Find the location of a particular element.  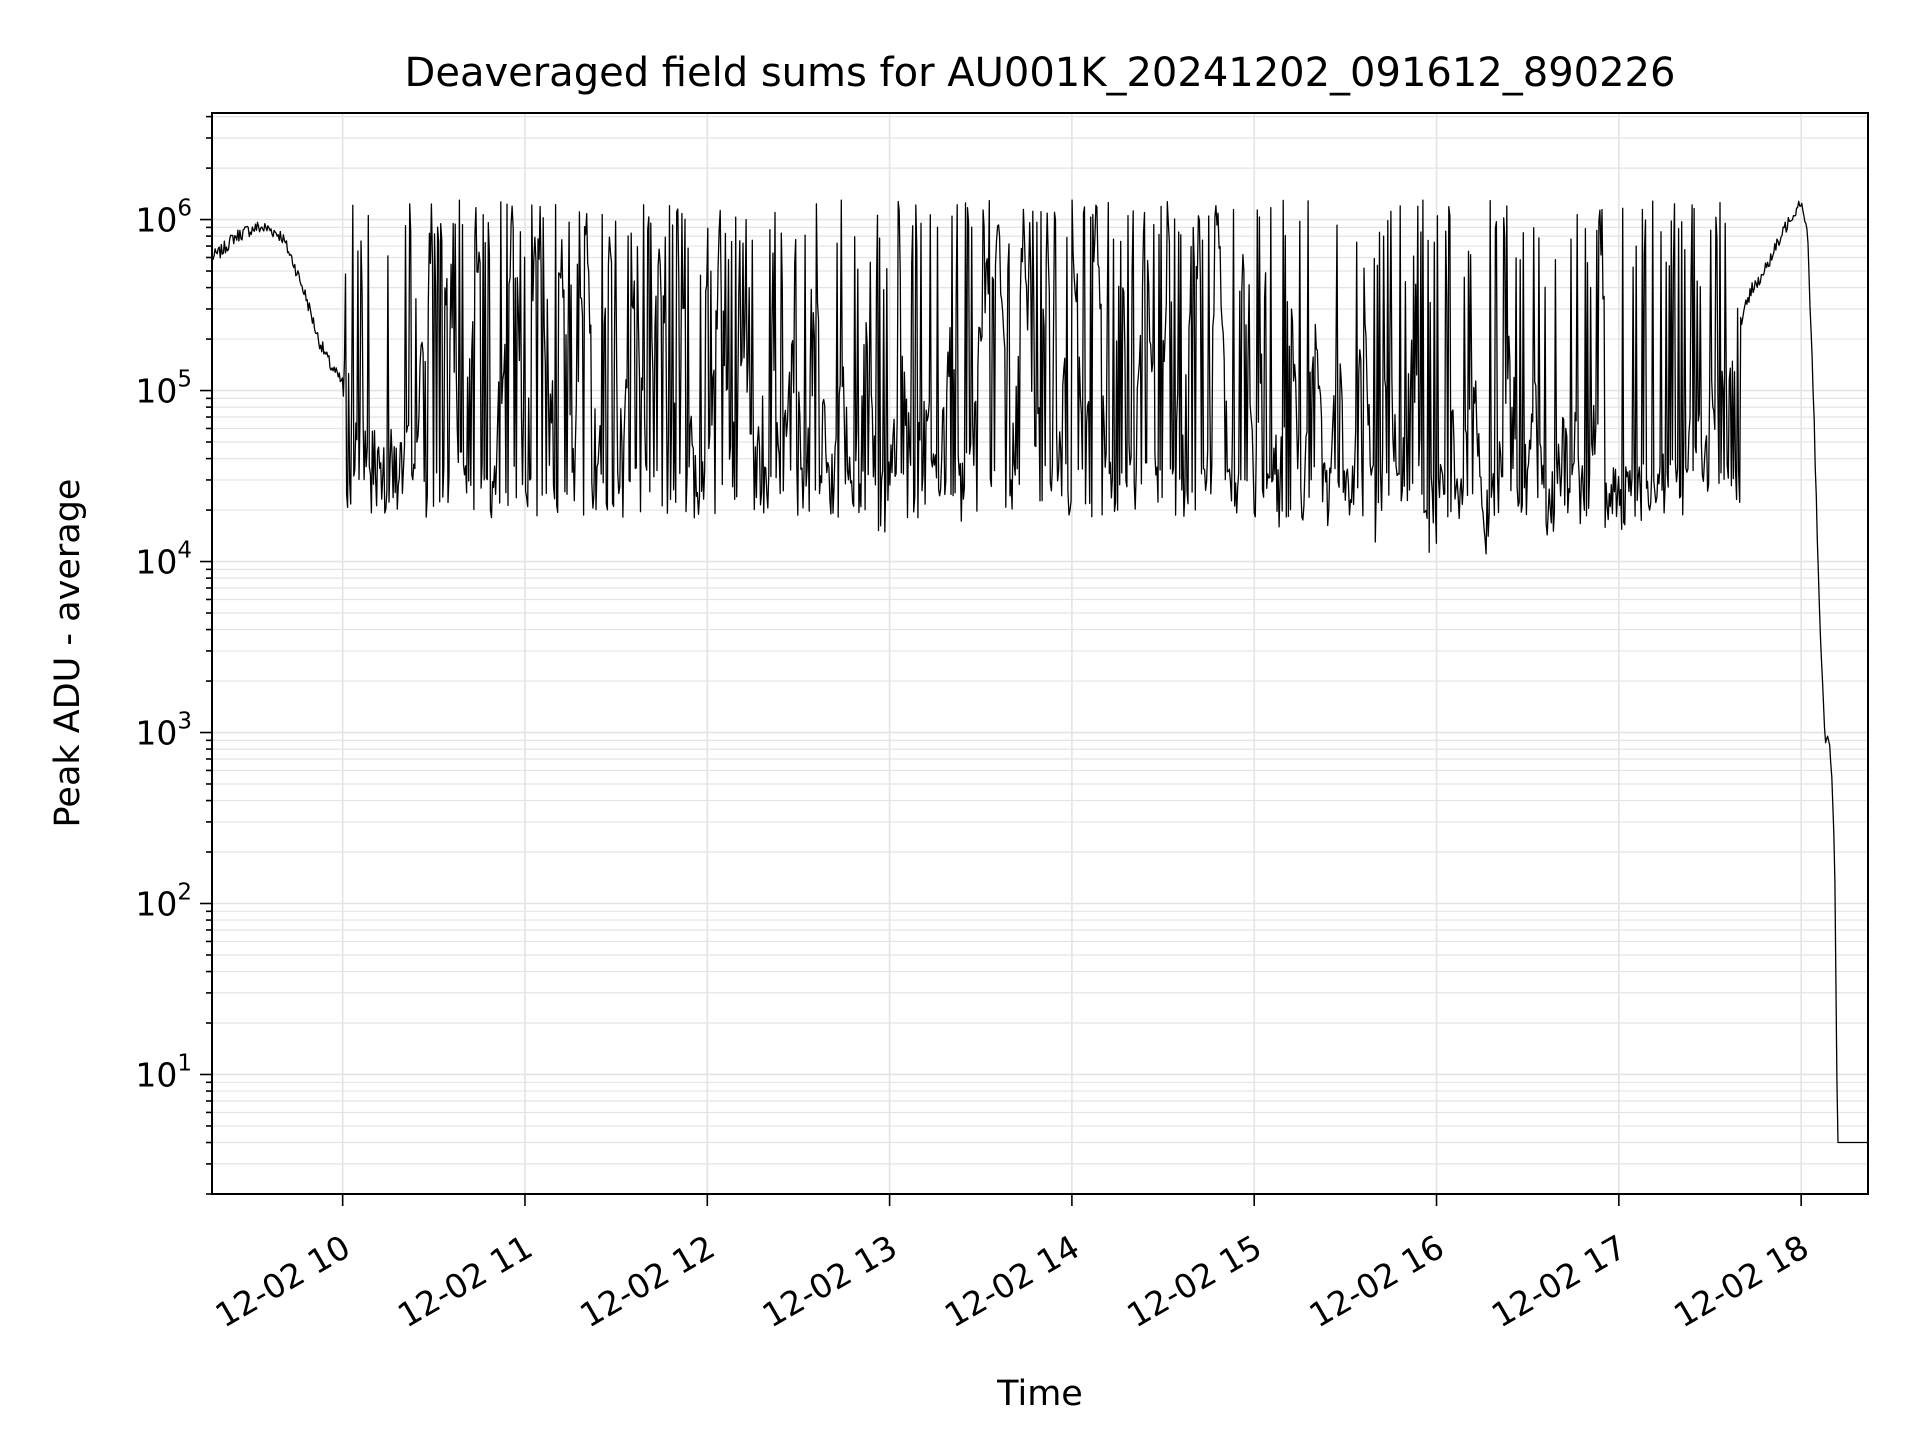

x-axis-label: Time is located at coordinates (1039, 1394).